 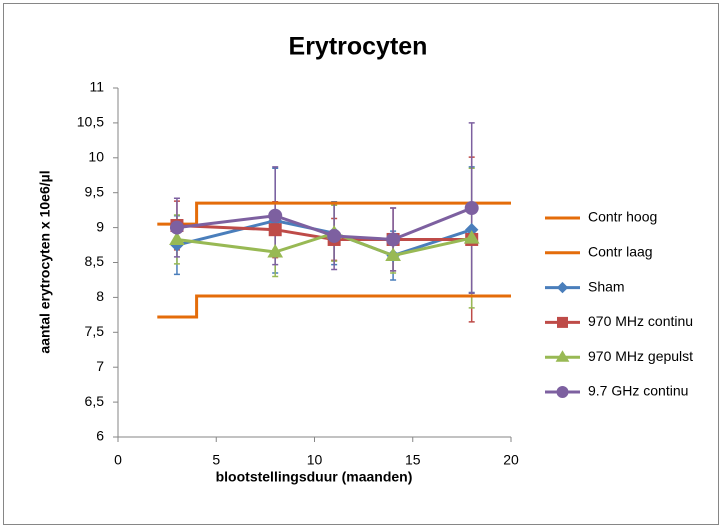 What do you see at coordinates (100, 226) in the screenshot?
I see `y-tick-label: 9` at bounding box center [100, 226].